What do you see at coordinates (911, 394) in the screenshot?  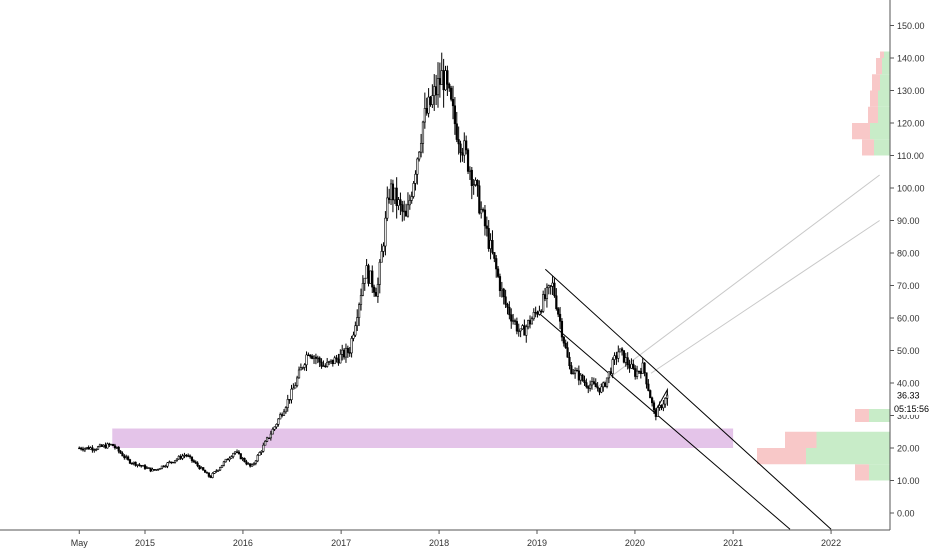 I see `last-price-bg` at bounding box center [911, 394].